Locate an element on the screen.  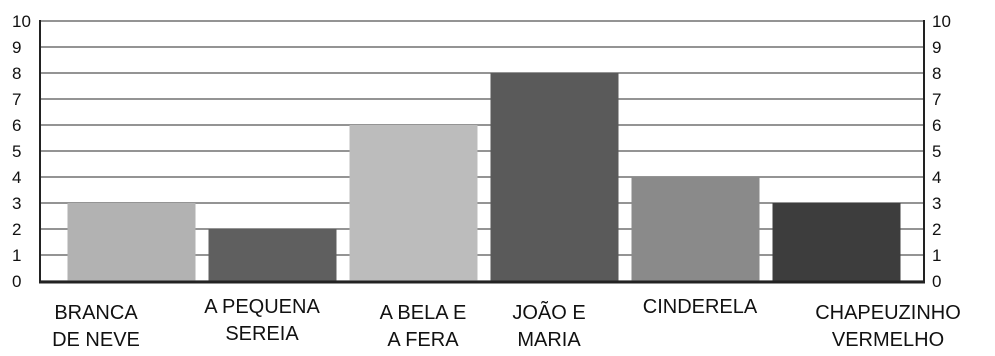
y-tick-label-right: 7 is located at coordinates (936, 99).